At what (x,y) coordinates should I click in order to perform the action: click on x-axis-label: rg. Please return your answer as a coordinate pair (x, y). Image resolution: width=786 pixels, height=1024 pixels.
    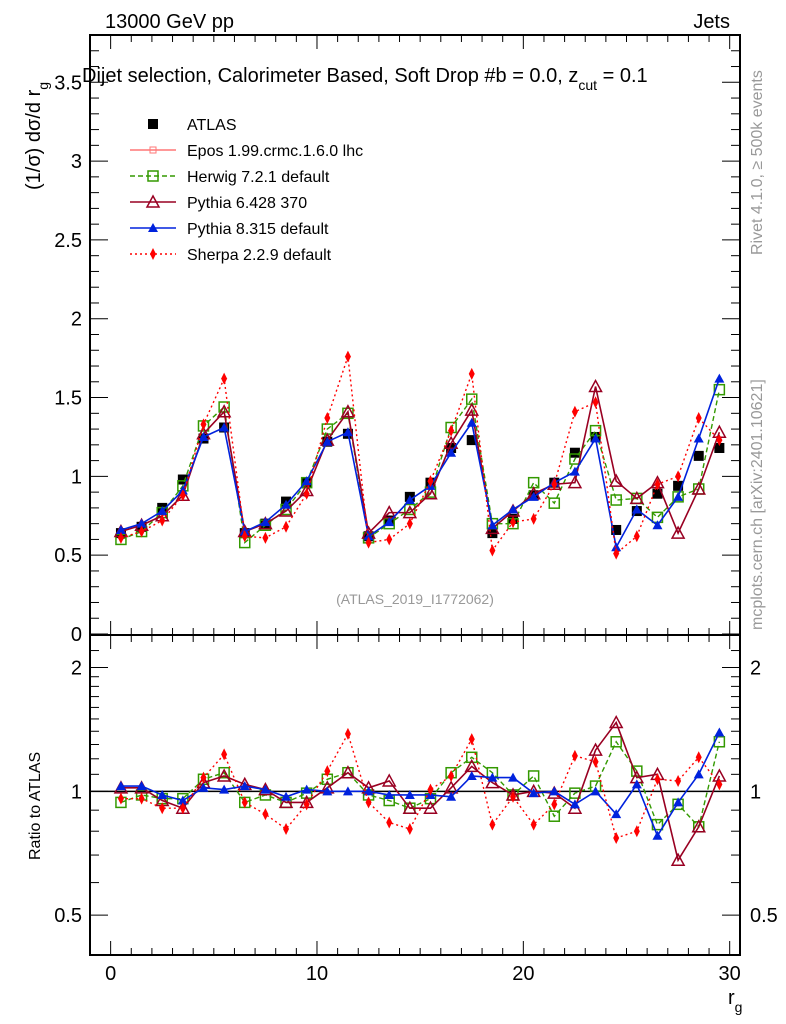
    Looking at the image, I should click on (735, 1001).